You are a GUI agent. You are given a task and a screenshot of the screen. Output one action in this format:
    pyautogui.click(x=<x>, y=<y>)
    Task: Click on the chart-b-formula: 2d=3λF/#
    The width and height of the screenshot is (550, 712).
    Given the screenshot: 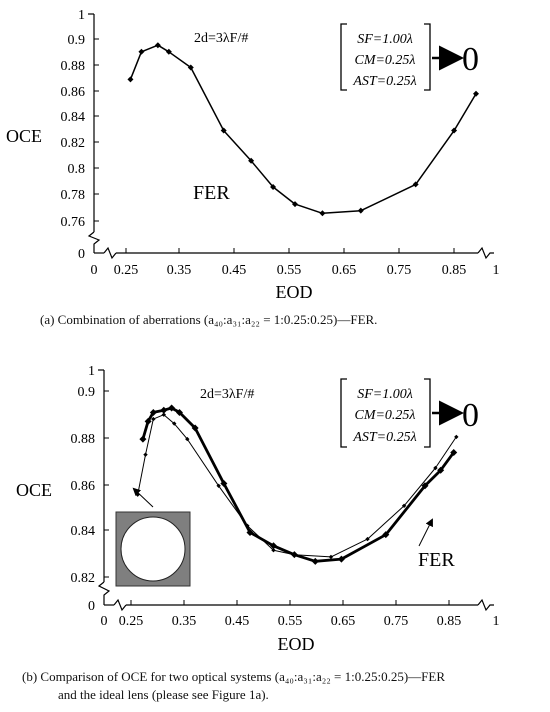 What is the action you would take?
    pyautogui.click(x=227, y=394)
    